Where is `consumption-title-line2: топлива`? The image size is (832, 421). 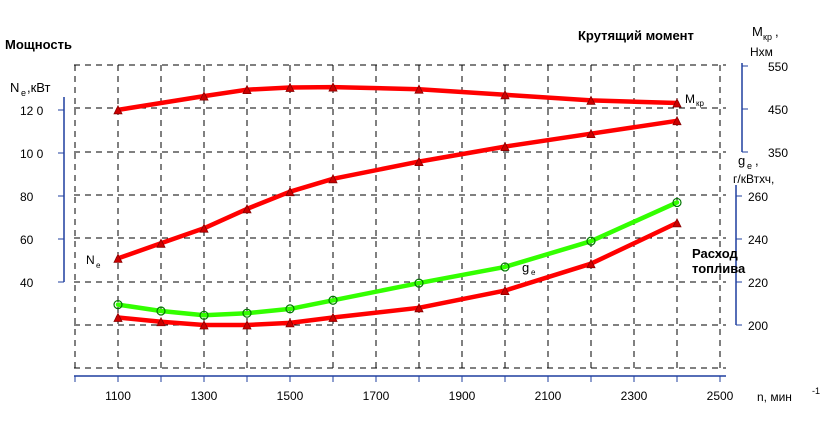
consumption-title-line2: топлива is located at coordinates (719, 268).